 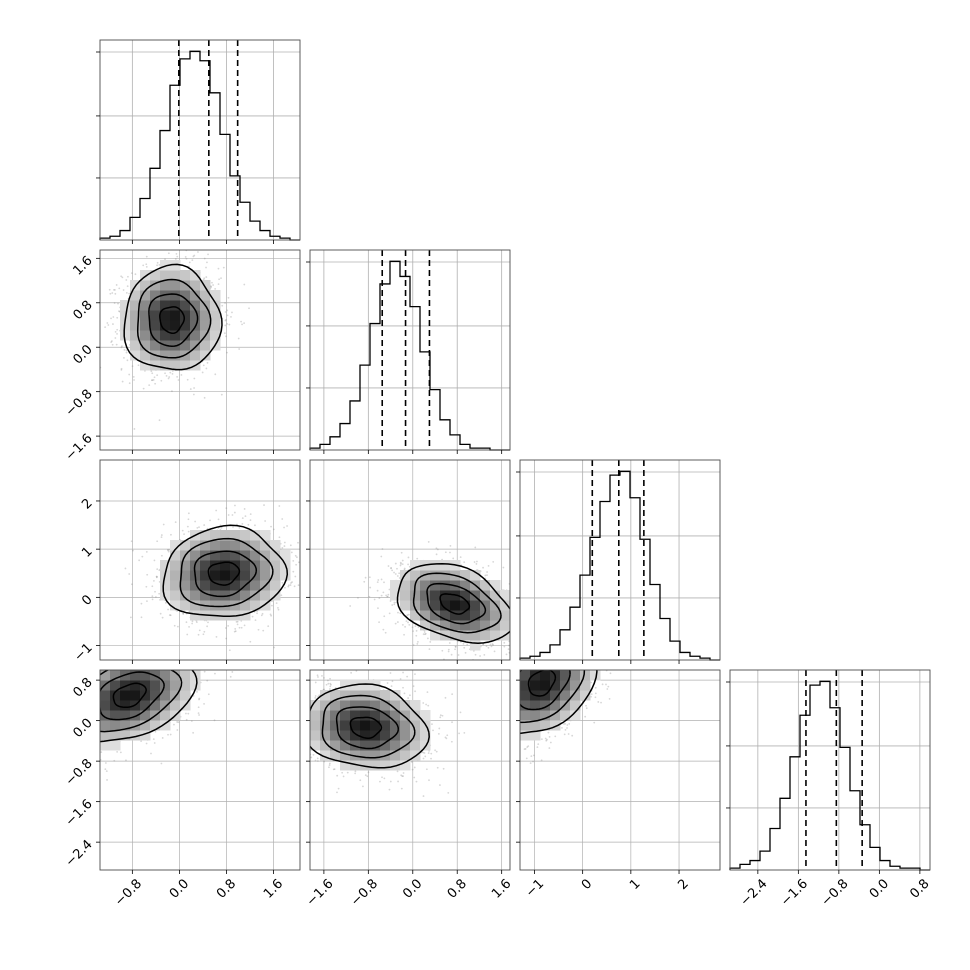 I want to click on y-tick-label: 0, so click(x=87, y=600).